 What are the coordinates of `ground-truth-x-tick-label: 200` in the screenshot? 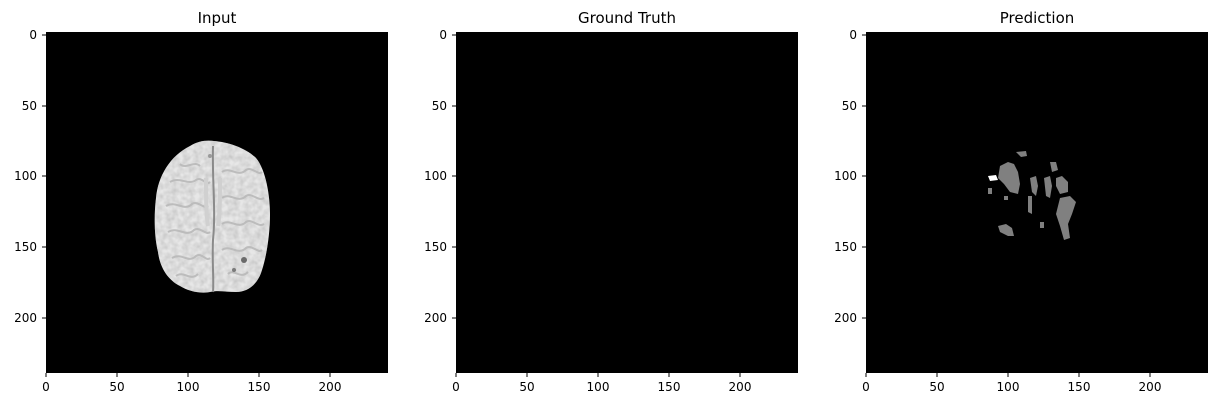 It's located at (740, 387).